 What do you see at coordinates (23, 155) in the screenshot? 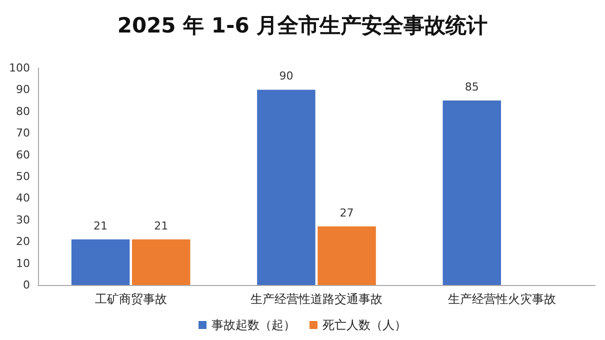
I see `y-tick-label: 60` at bounding box center [23, 155].